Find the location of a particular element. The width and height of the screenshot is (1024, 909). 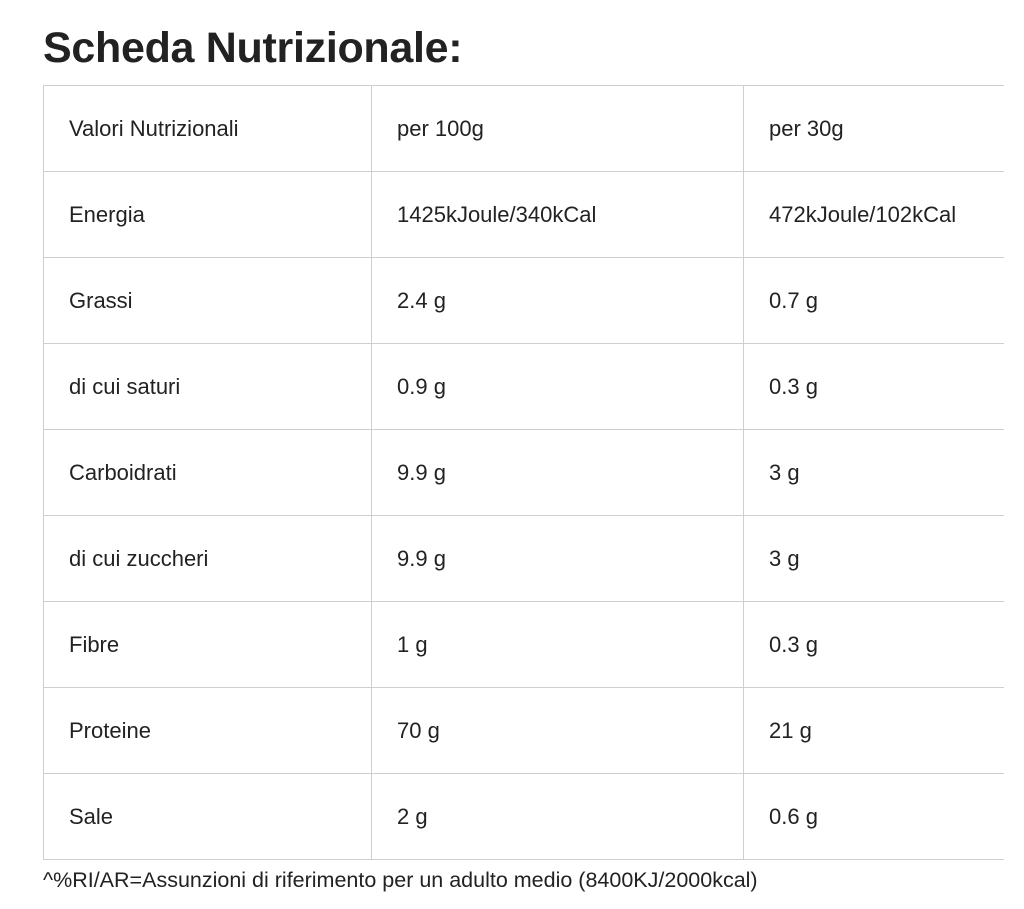

table-row: Carboidrati 9.9 g 3 g is located at coordinates (523, 472).